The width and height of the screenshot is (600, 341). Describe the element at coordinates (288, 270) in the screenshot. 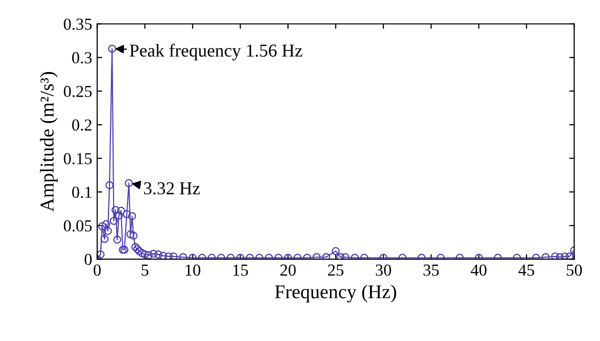

I see `x-tick-label: 20` at that location.